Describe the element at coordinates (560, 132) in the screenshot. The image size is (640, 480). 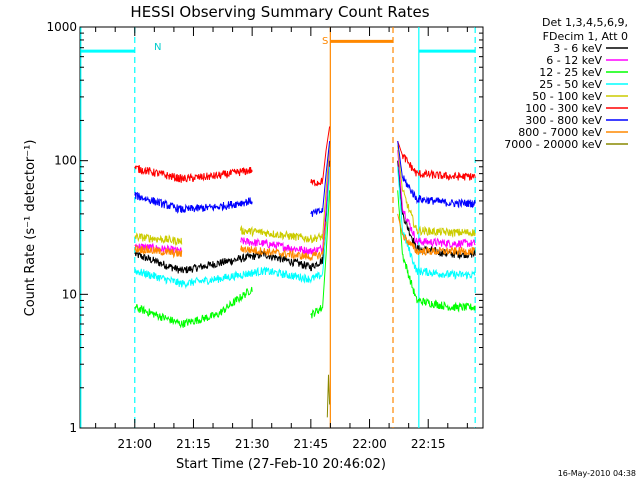
I see `legend-label-800-7000-kev: 800 - 7000 keV` at that location.